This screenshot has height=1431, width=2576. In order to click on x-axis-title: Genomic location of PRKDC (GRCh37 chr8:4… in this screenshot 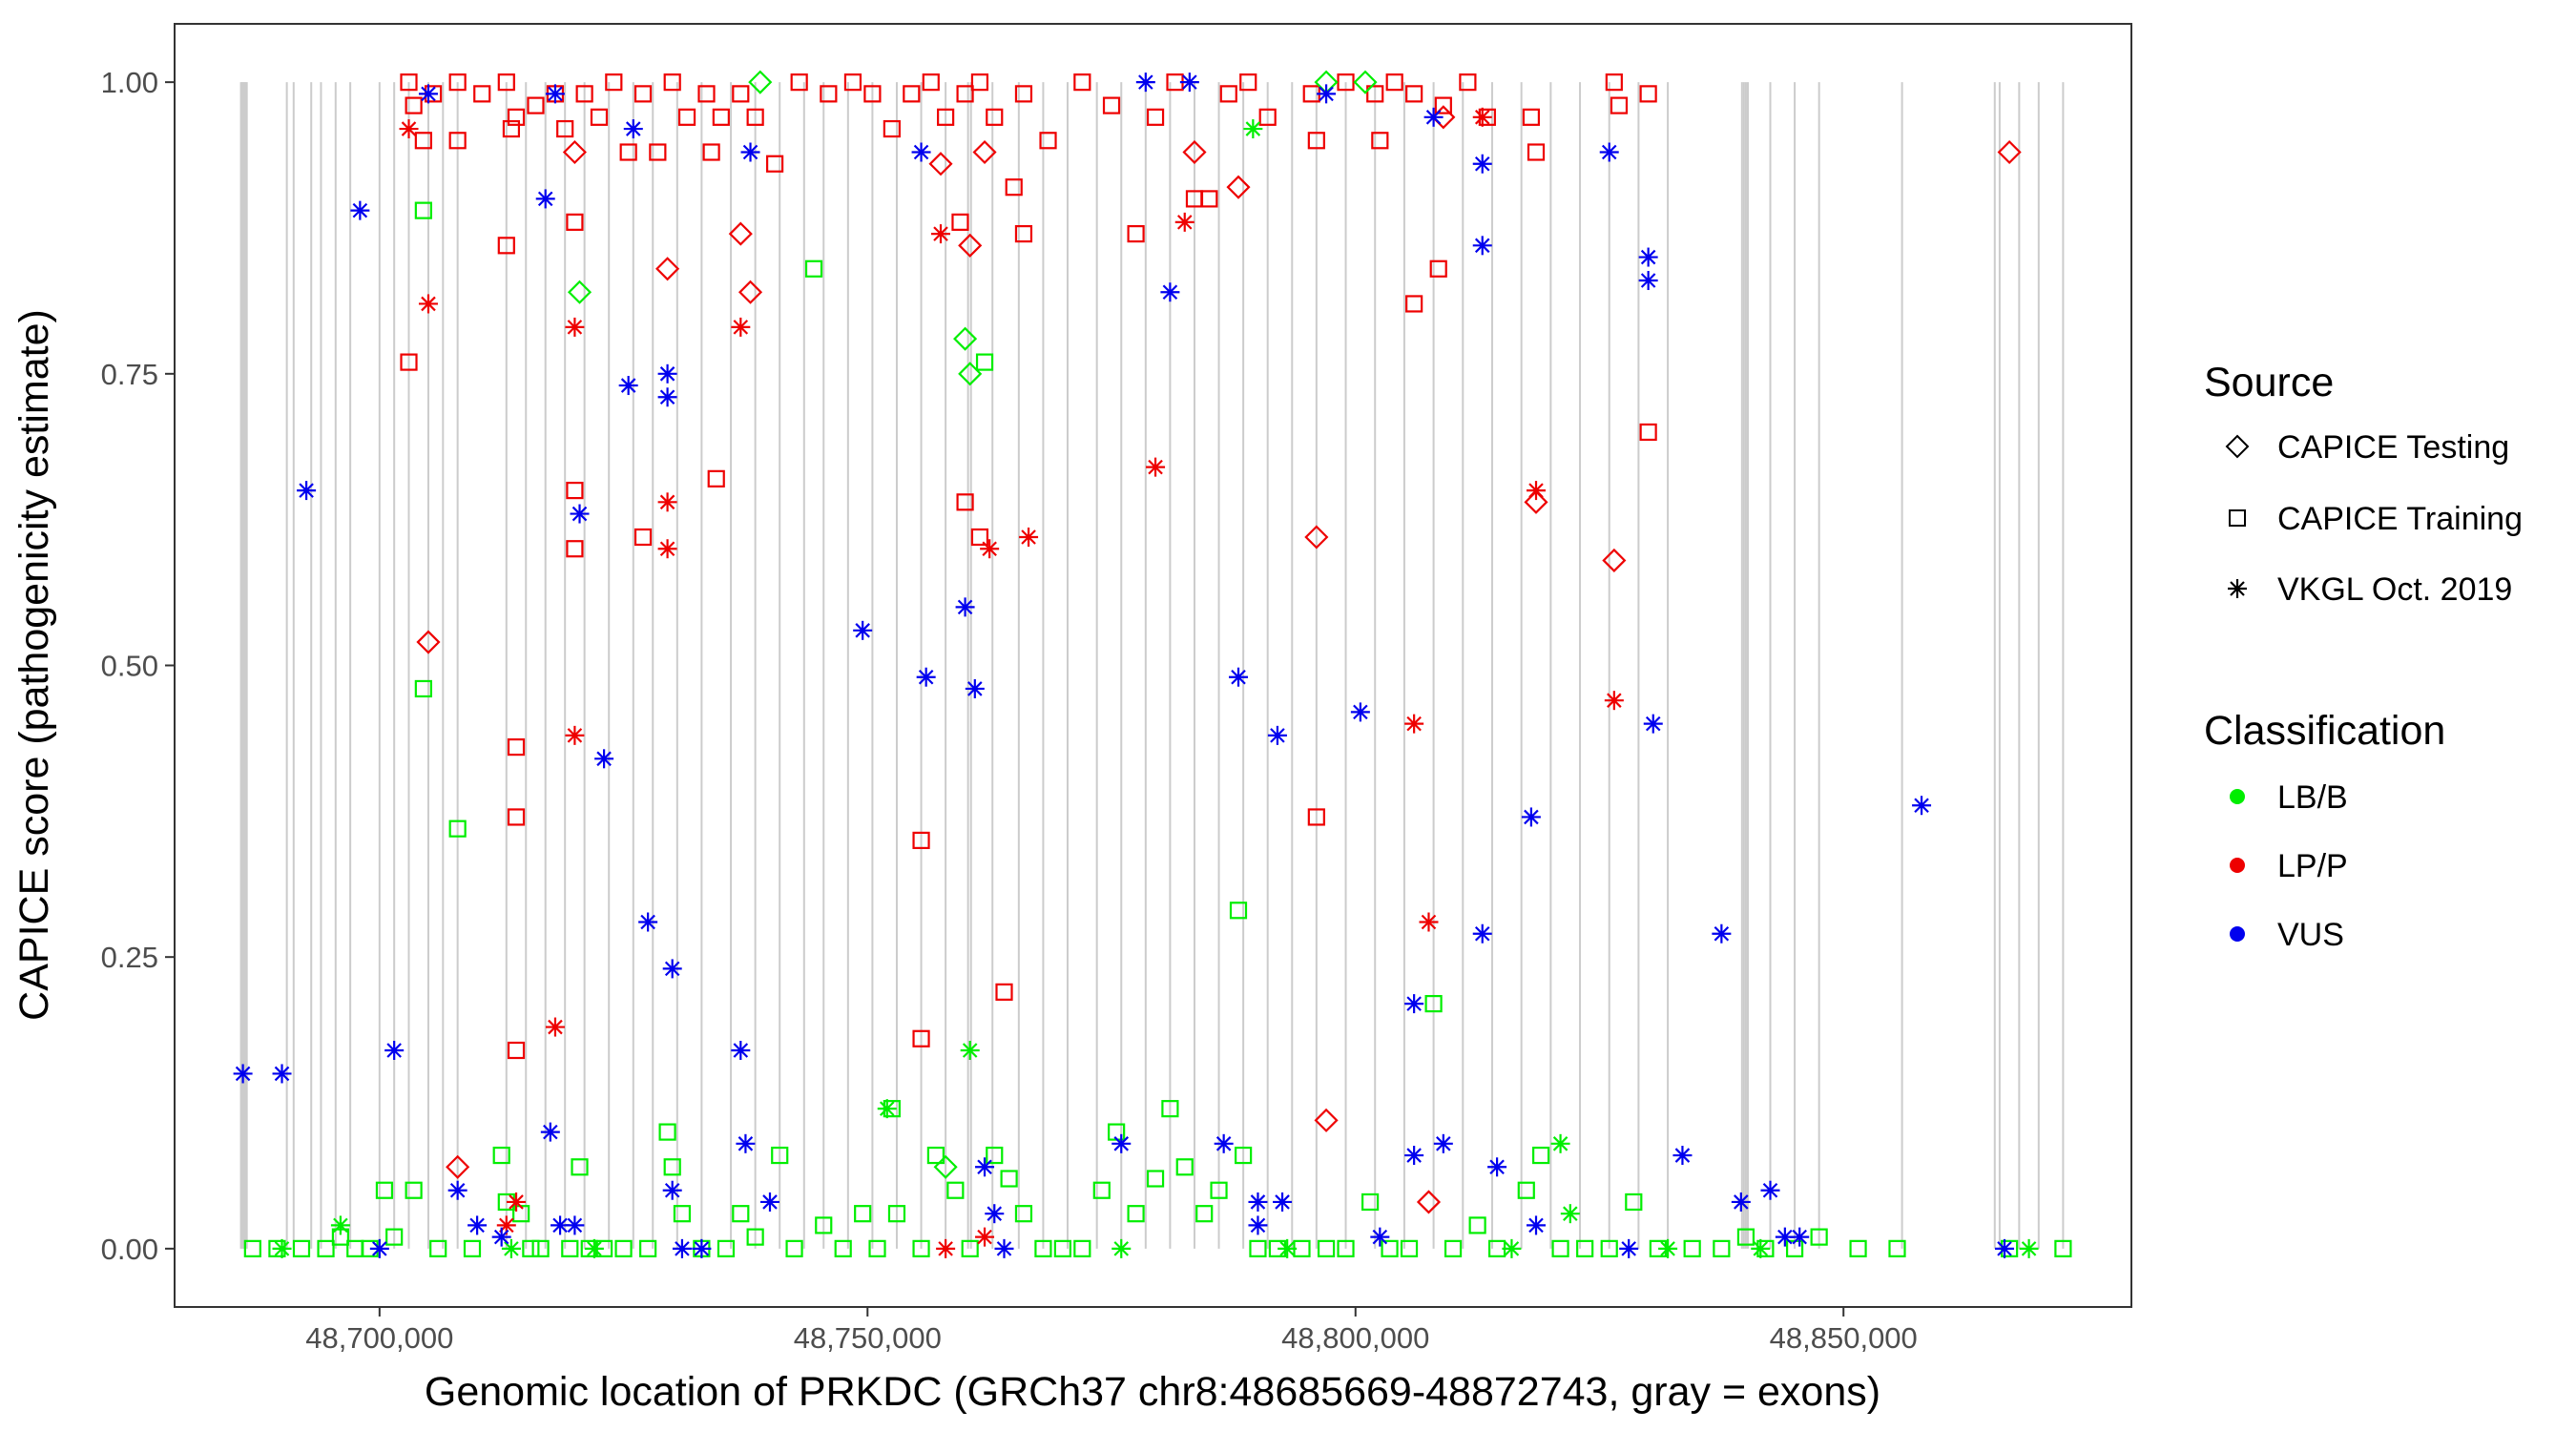, I will do `click(1152, 1392)`.